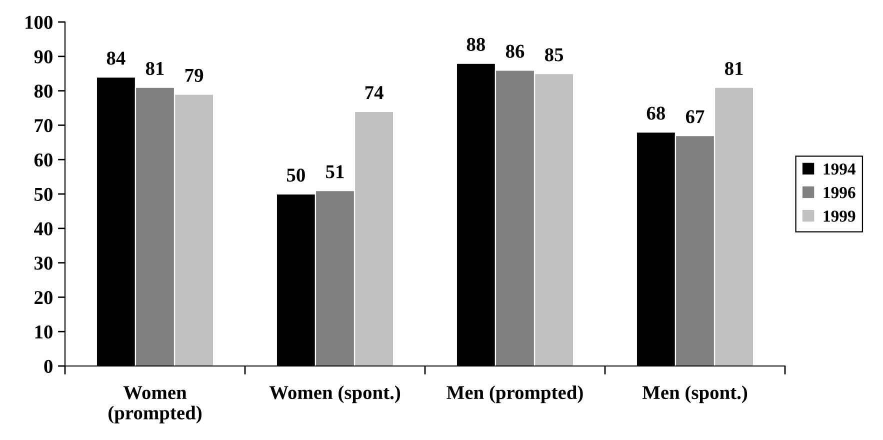  Describe the element at coordinates (155, 405) in the screenshot. I see `x-tick-label: Women (prompted)` at that location.